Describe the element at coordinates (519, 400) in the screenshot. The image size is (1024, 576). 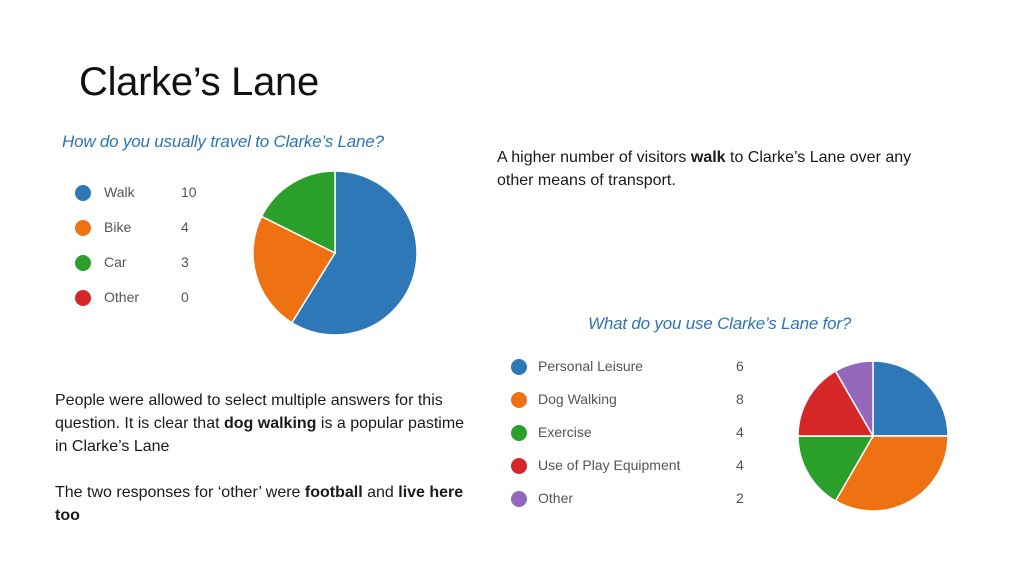
I see `usage-legend-swatch-dog-walking` at that location.